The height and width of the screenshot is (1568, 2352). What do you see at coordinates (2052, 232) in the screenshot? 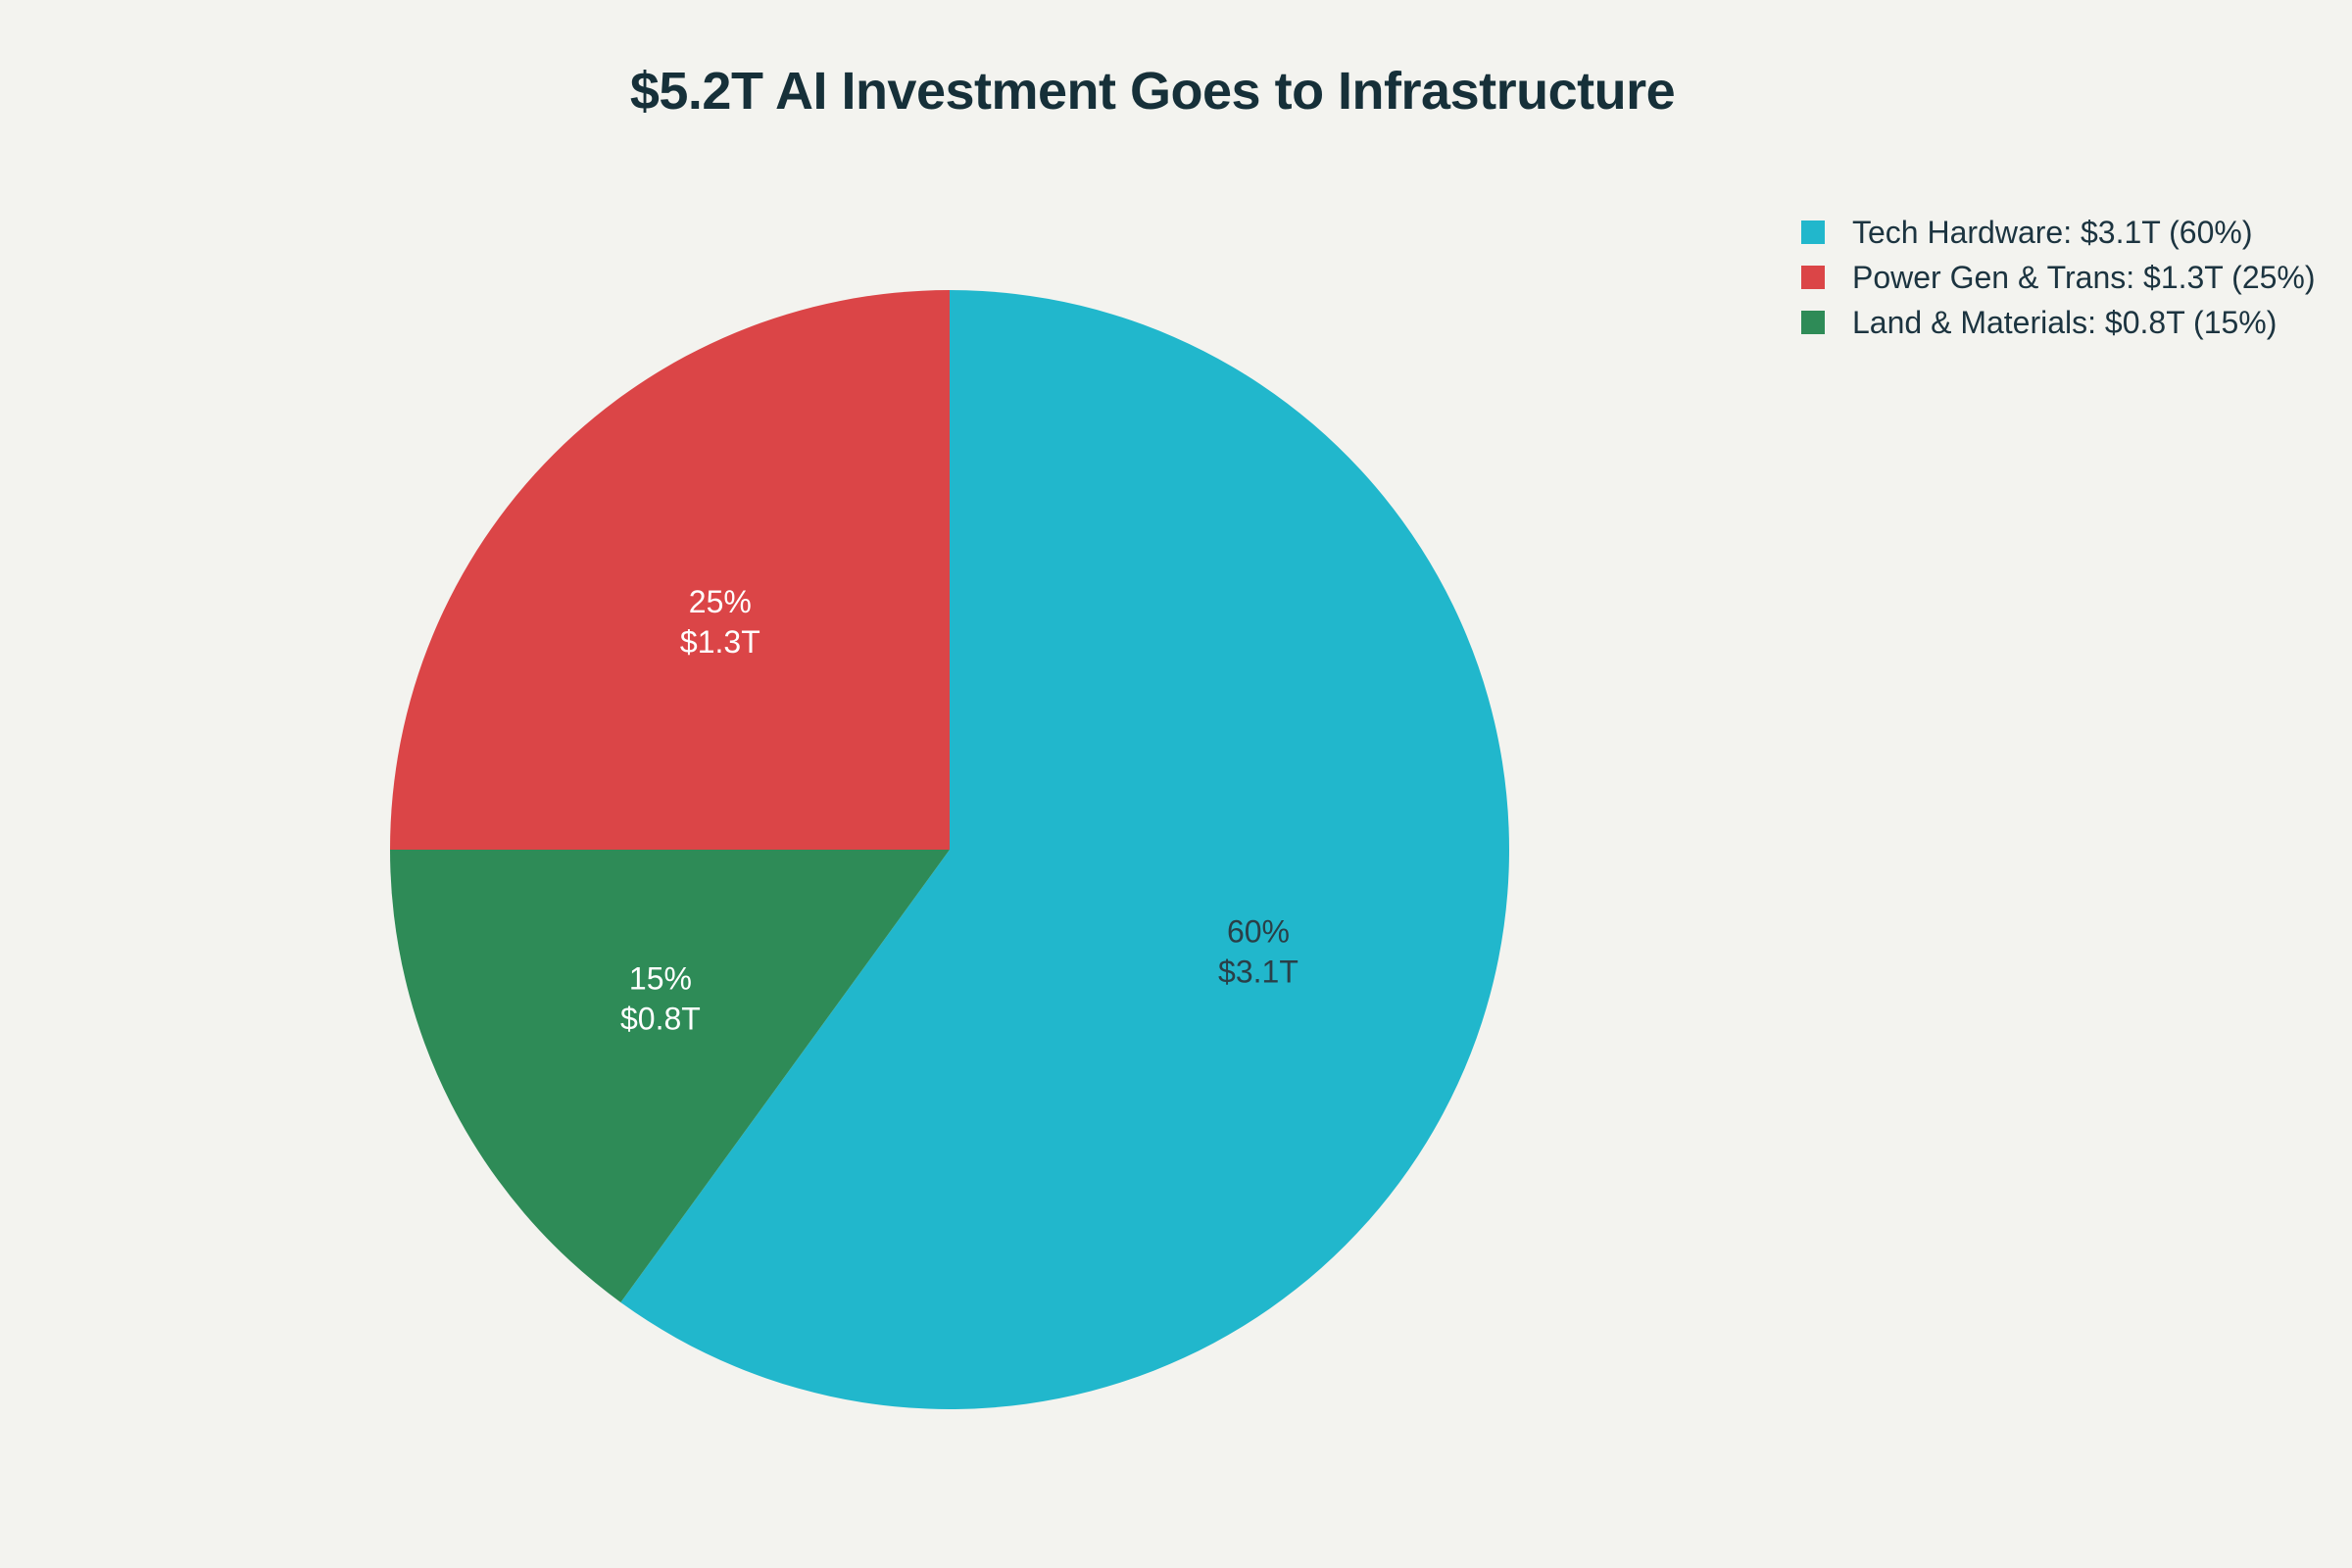
I see `legend-label: Tech Hardware: $3.1T (60%)` at bounding box center [2052, 232].